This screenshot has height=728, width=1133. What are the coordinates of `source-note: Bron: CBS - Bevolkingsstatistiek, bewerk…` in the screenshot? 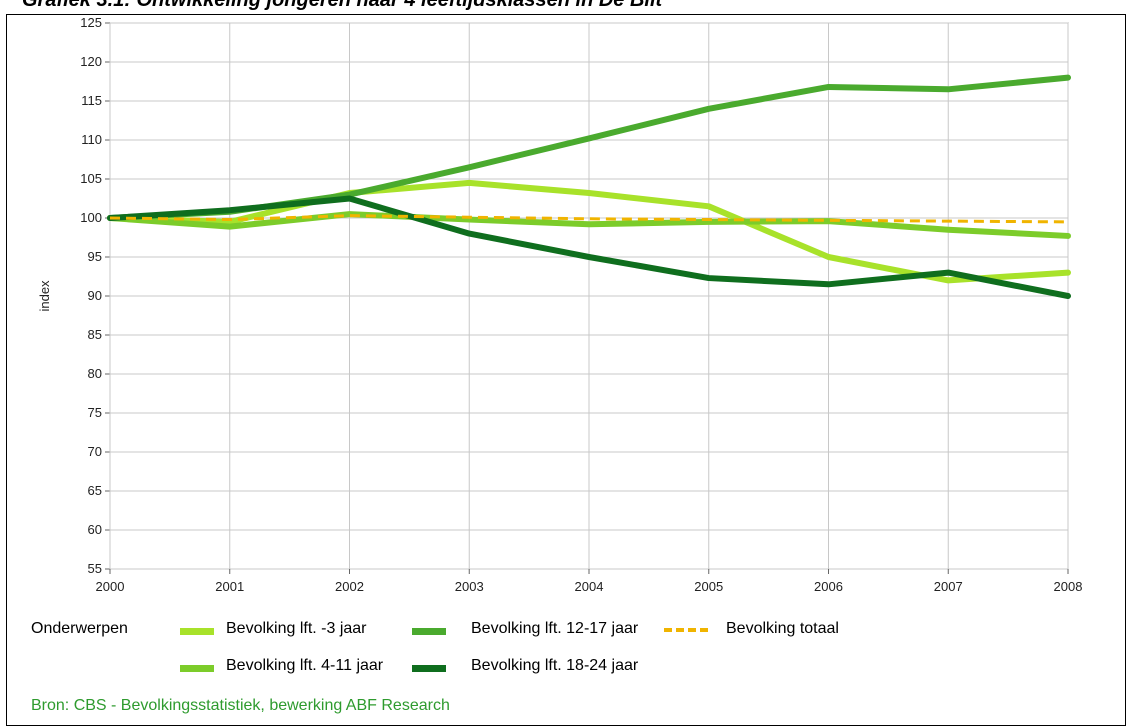 It's located at (240, 705).